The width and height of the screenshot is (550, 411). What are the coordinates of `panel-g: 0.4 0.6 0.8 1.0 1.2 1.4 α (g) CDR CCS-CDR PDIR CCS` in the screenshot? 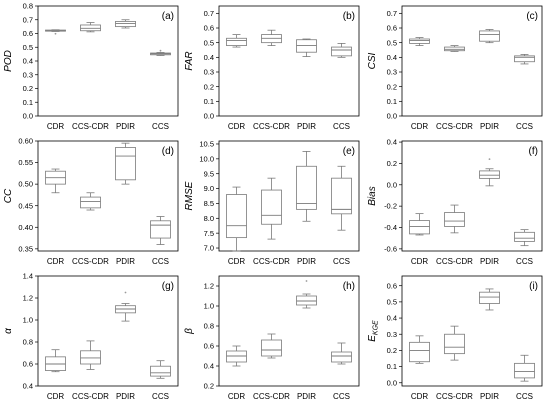 It's located at (91, 336).